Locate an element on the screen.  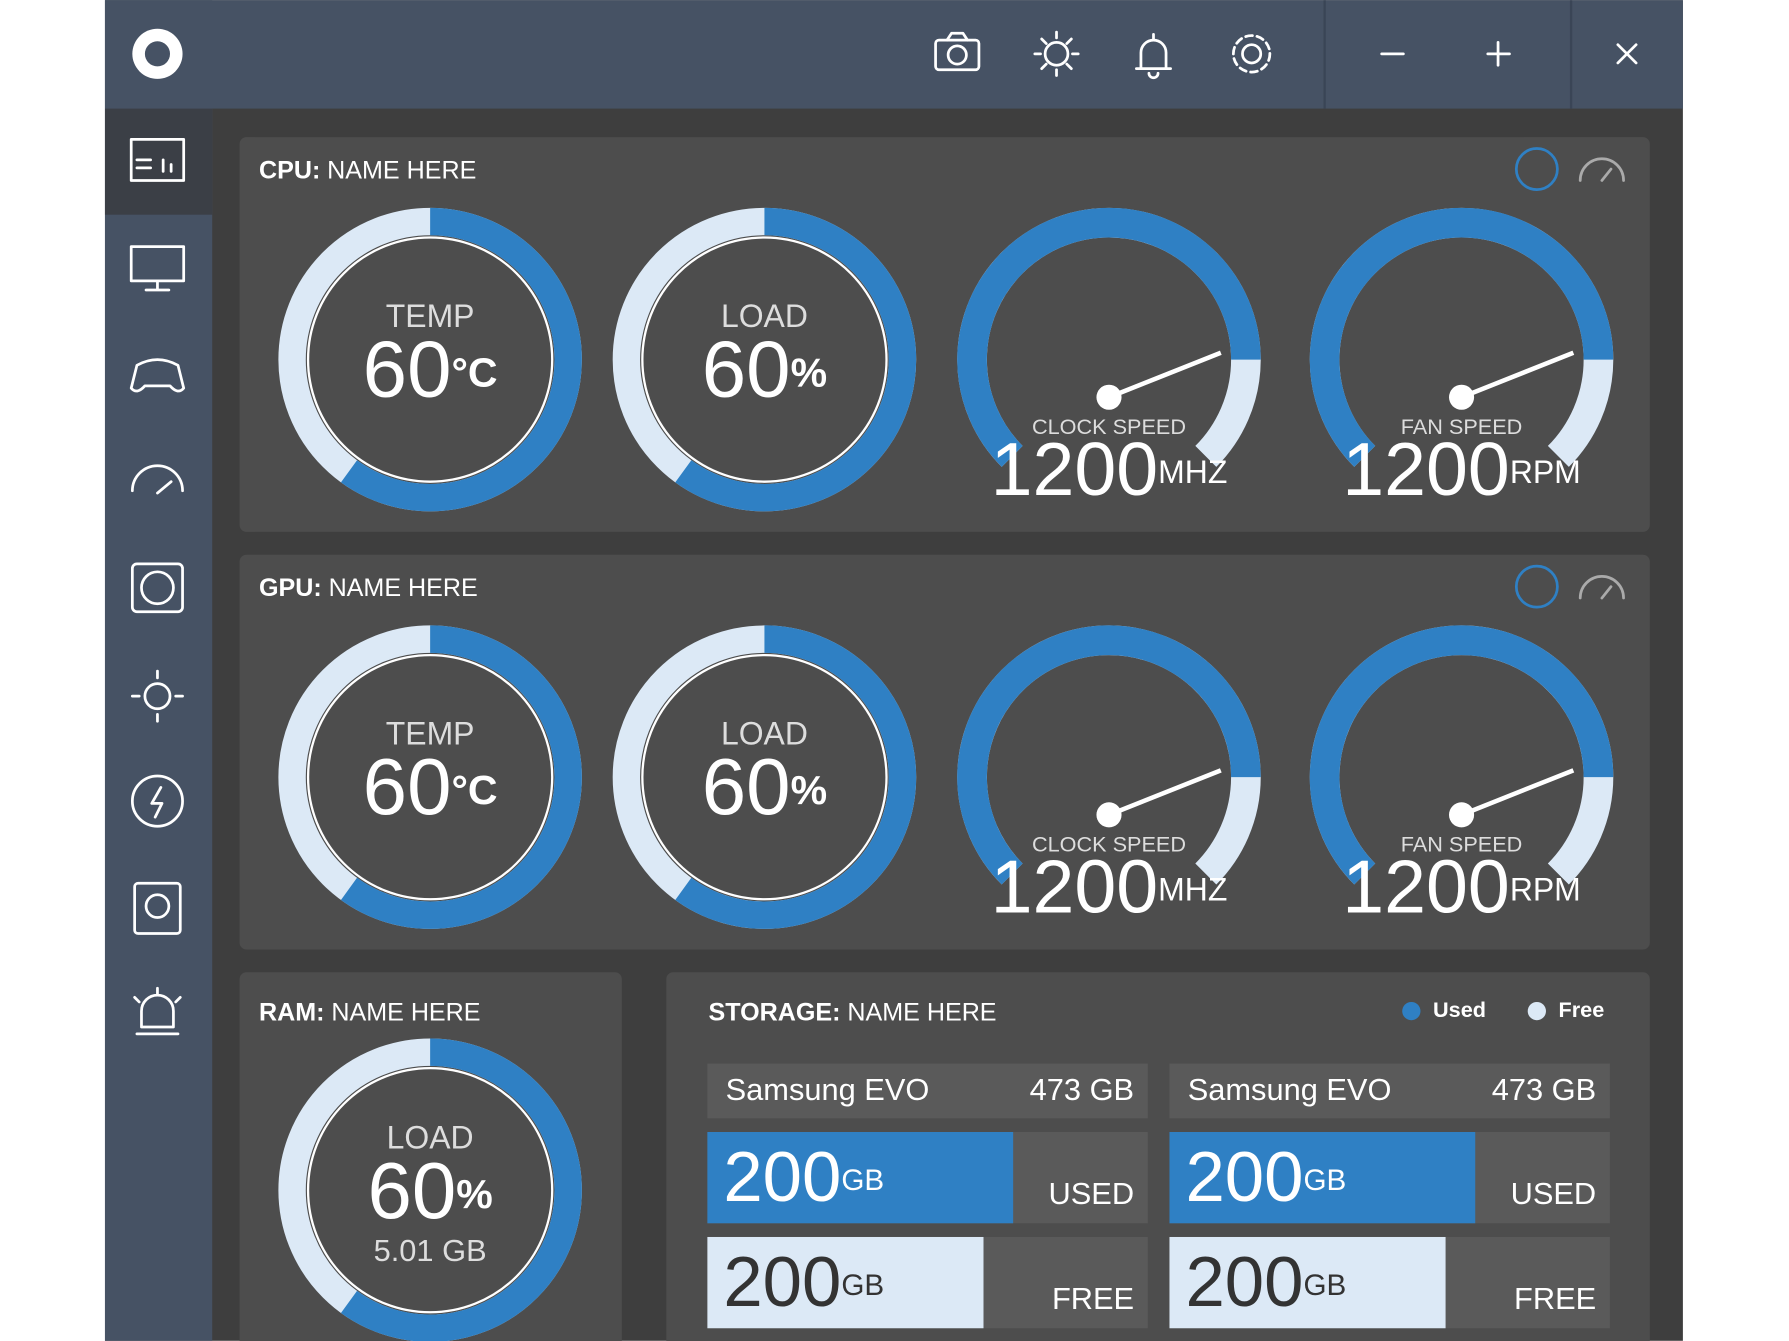
used-unit: GB is located at coordinates (1324, 1180).